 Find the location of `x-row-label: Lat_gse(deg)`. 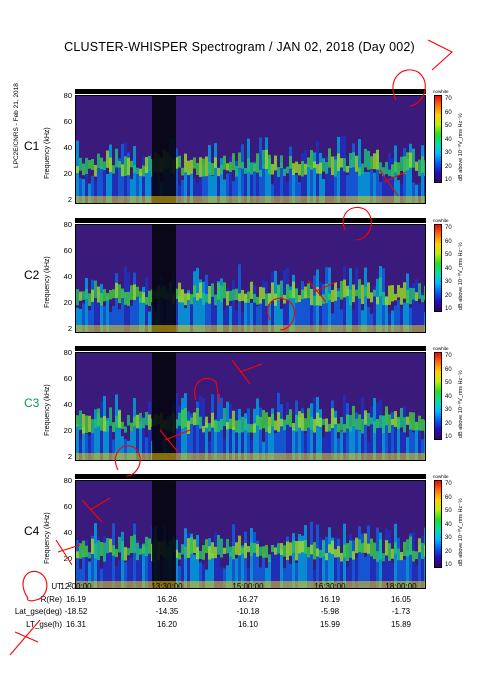

x-row-label: Lat_gse(deg) is located at coordinates (38, 611).